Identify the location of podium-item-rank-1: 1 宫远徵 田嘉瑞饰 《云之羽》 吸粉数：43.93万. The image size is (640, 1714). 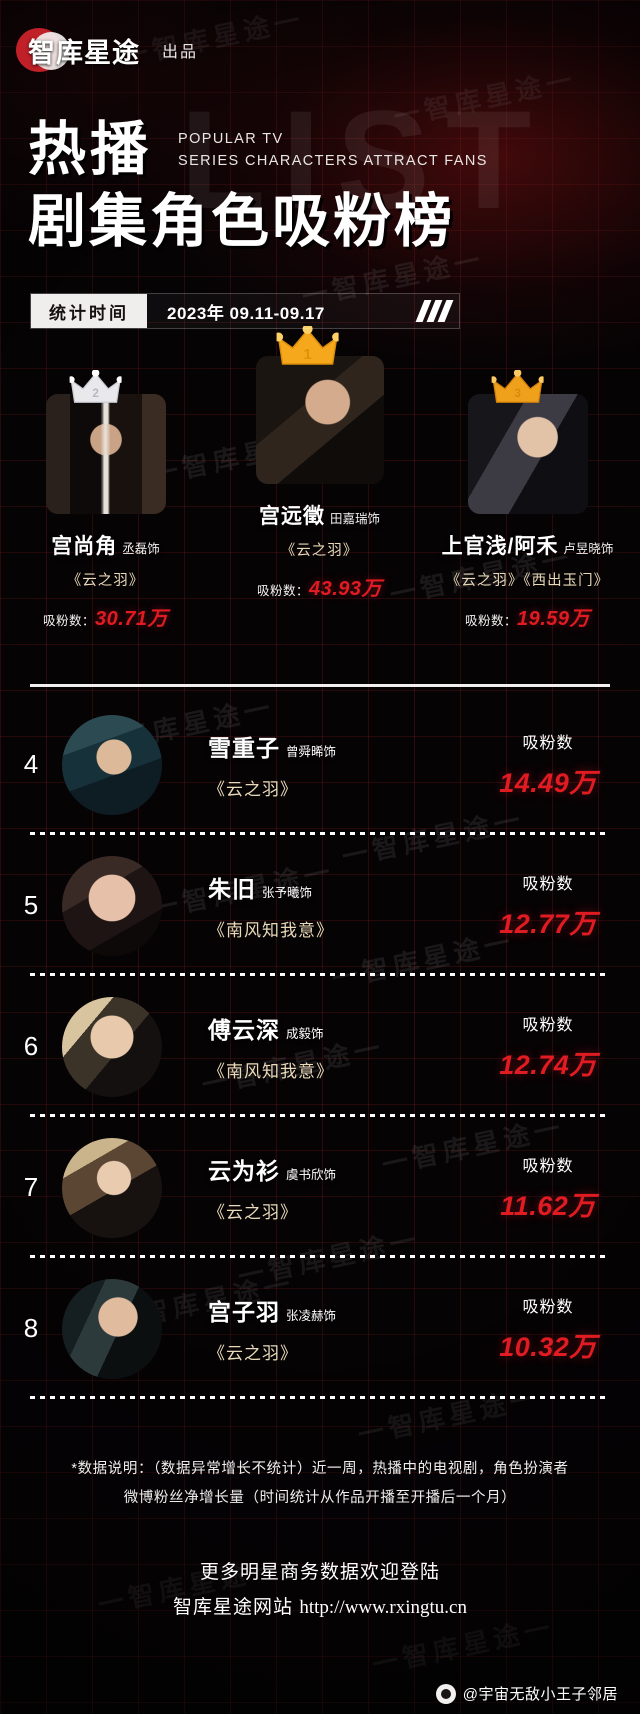
(319, 463).